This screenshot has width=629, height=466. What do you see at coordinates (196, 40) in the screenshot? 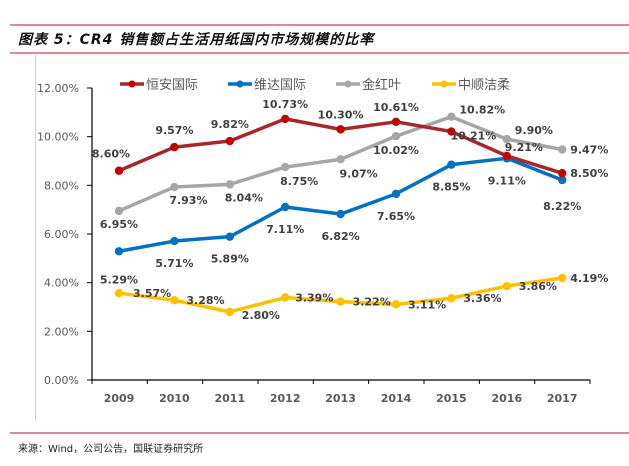
I see `figure-title: 图表 5：CR4 销售额占生活用纸国内市场规模的比率` at bounding box center [196, 40].